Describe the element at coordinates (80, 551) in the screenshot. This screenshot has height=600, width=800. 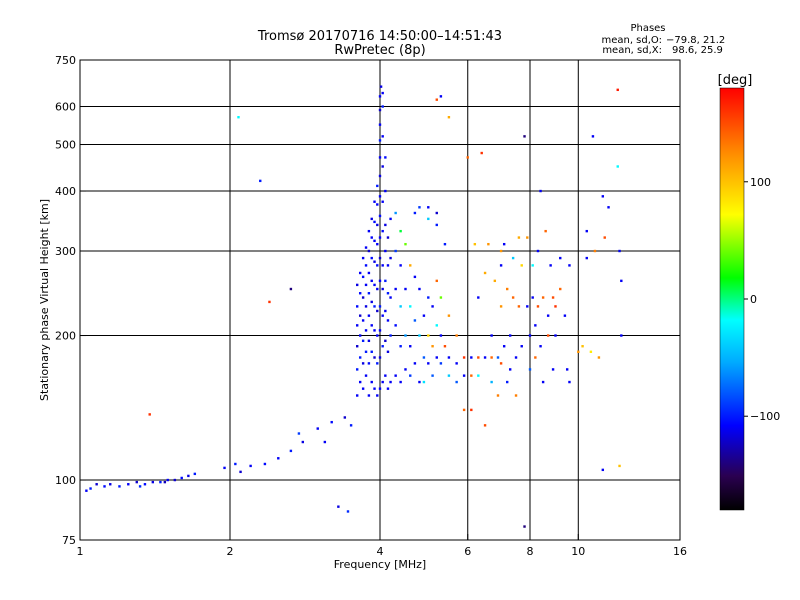
I see `x-tick-label: 1` at that location.